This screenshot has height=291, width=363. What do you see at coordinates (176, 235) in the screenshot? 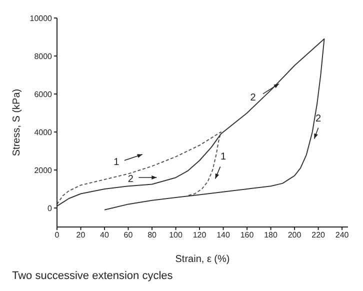
I see `x-tick-label: 100` at bounding box center [176, 235].